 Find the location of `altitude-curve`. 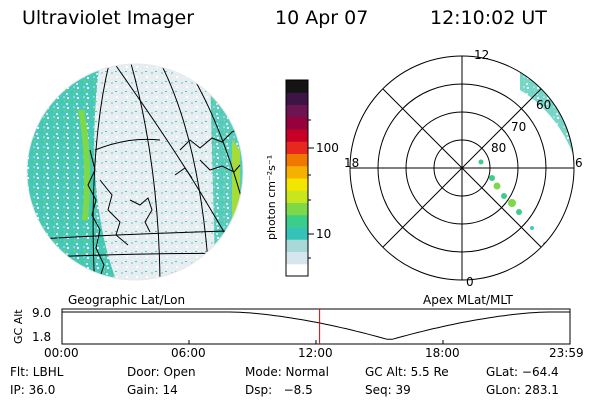

altitude-curve is located at coordinates (316, 325).